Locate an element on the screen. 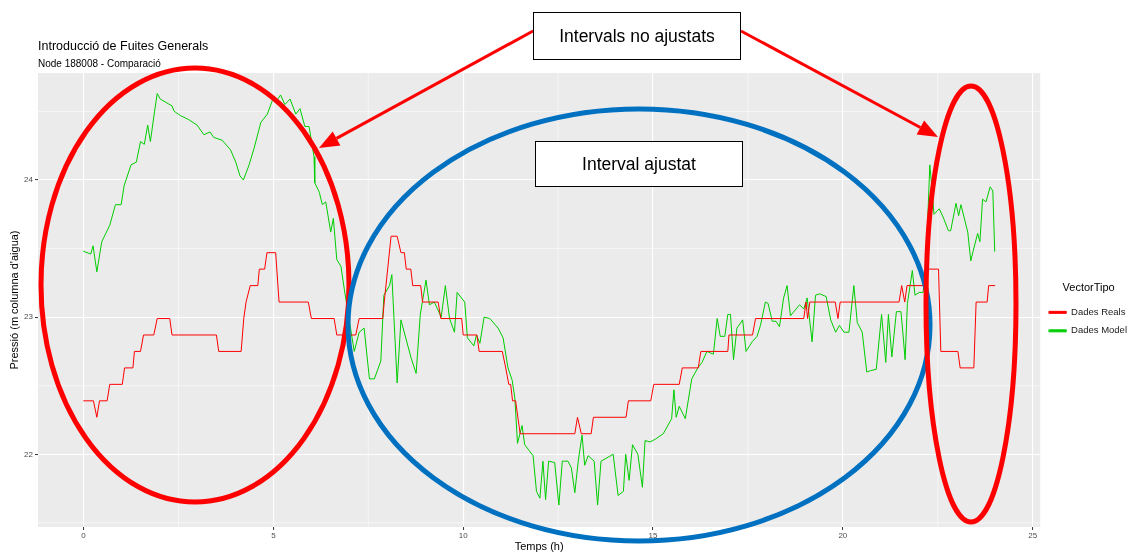  y-tick-label: 23 is located at coordinates (29, 317).